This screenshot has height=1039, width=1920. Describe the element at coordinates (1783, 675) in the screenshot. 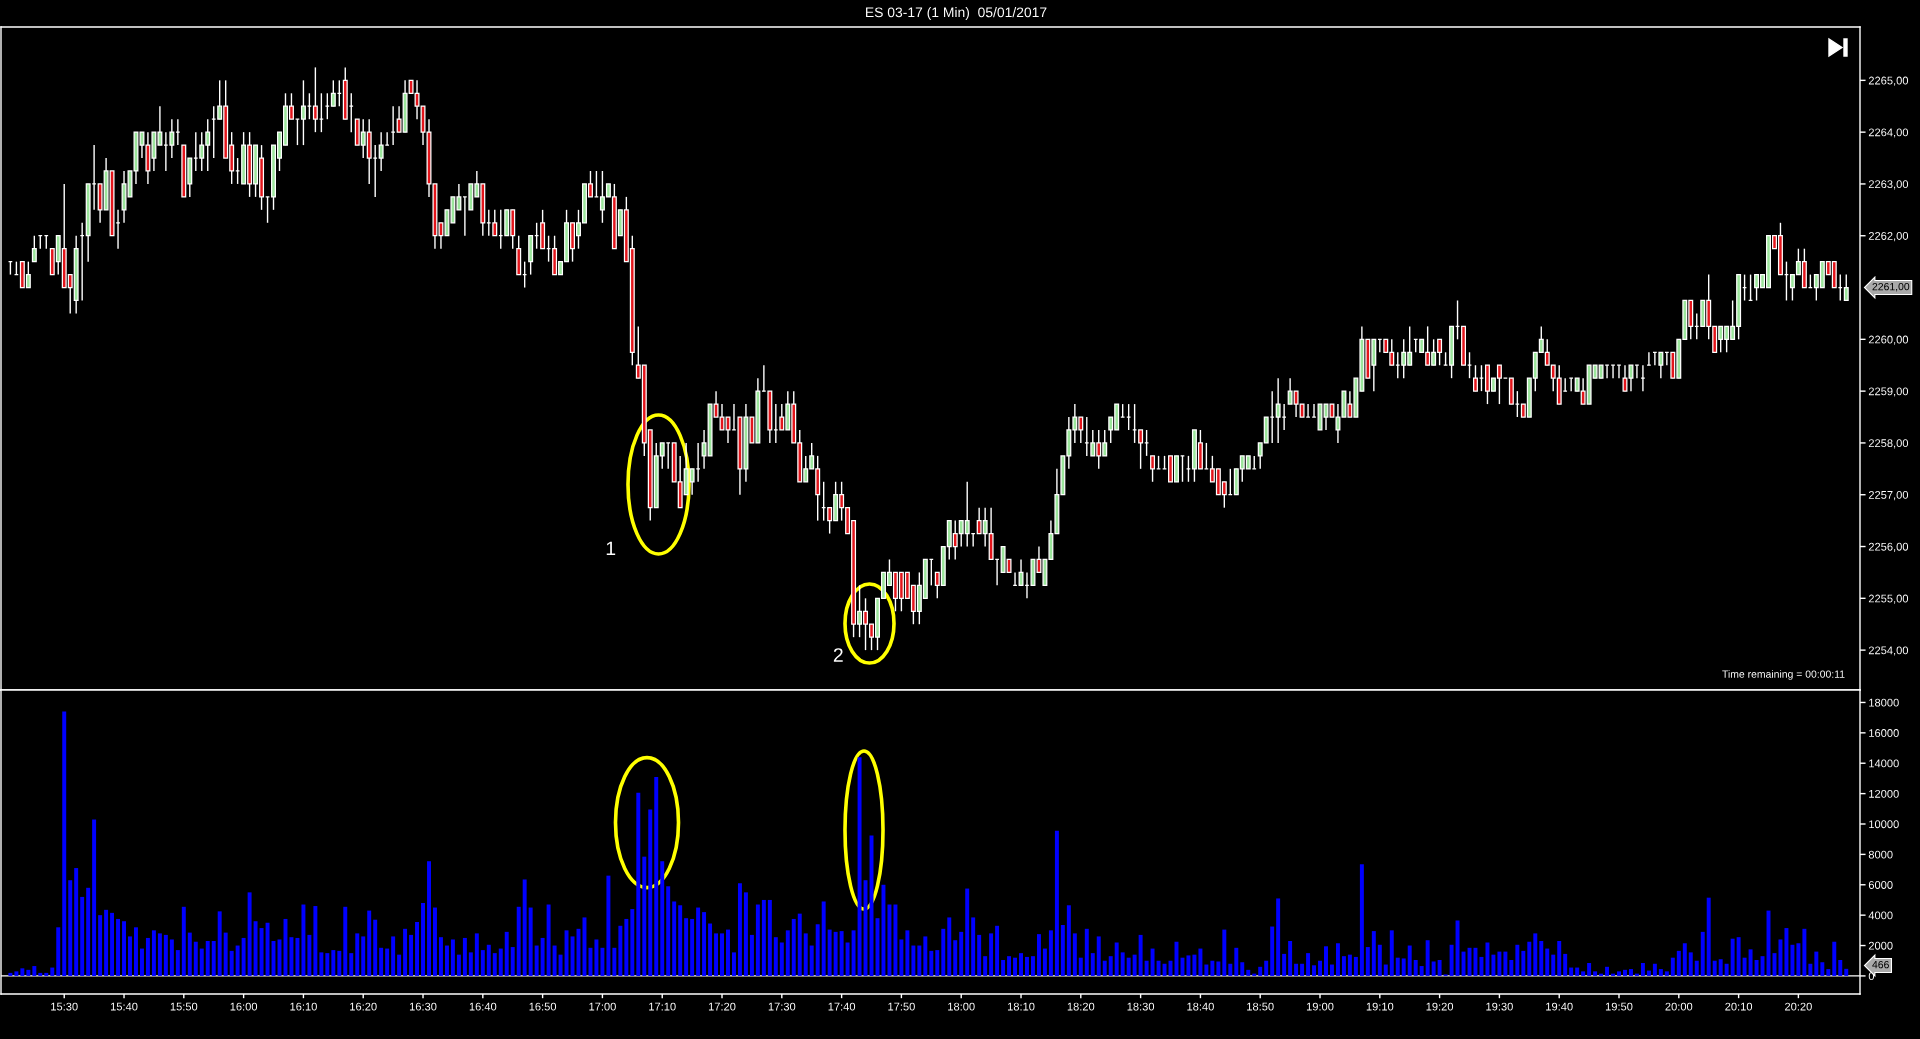

I see `annotation: Time remaining = 00:00:11` at that location.